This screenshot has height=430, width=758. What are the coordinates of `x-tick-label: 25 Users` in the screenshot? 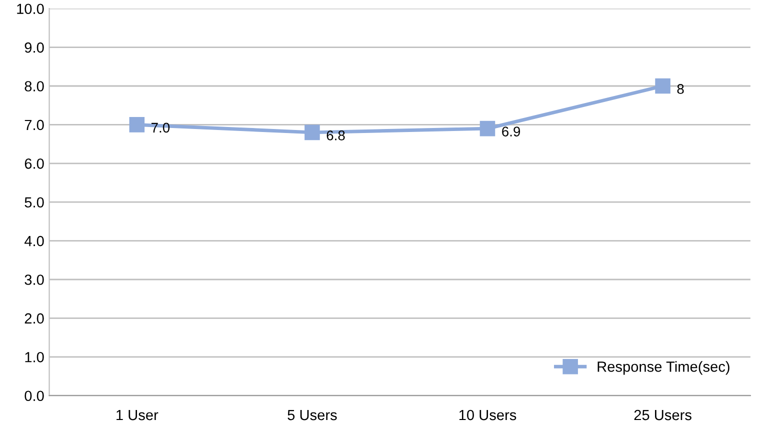 It's located at (663, 415).